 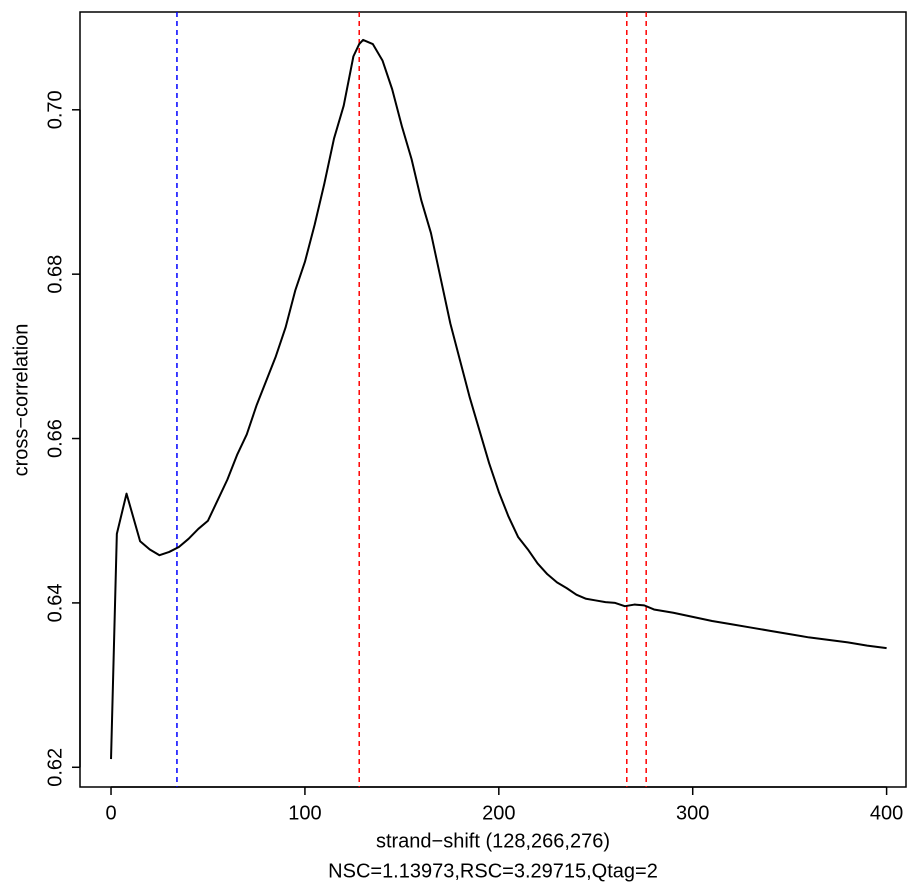 What do you see at coordinates (110, 813) in the screenshot?
I see `x-tick-label: 0` at bounding box center [110, 813].